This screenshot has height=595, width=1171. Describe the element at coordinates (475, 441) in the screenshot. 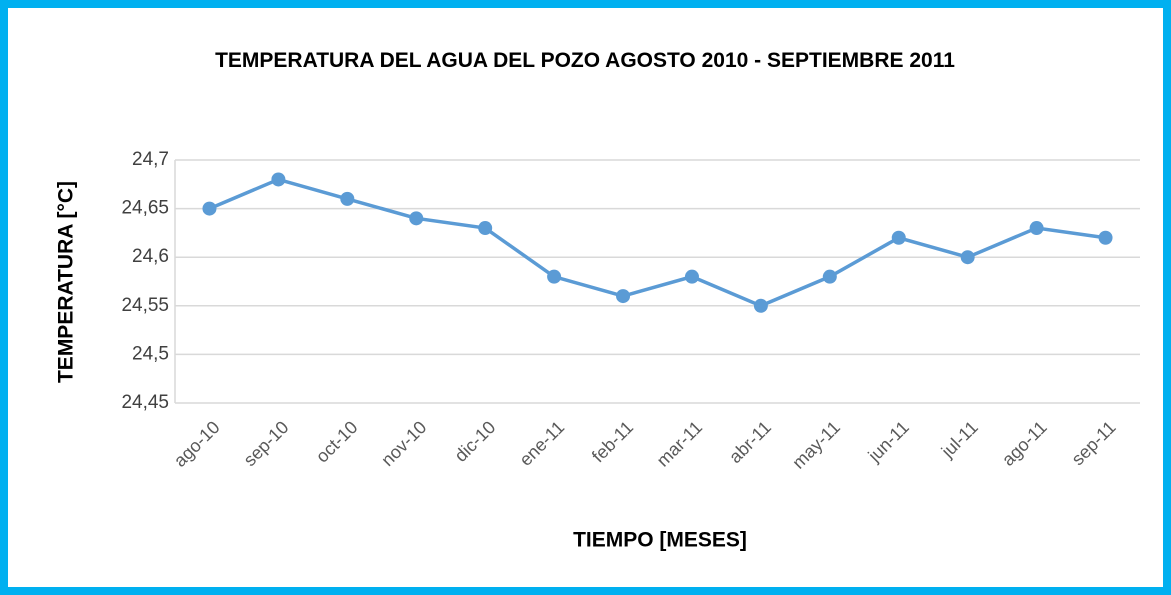

I see `x-tick-label: dic-10` at that location.